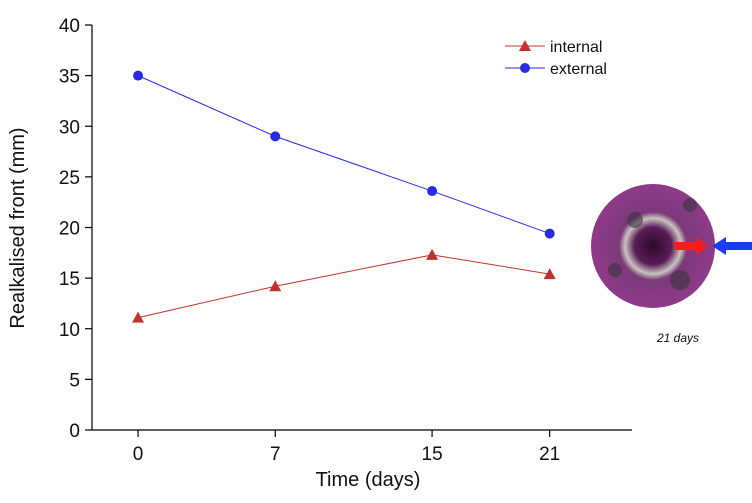  What do you see at coordinates (69, 178) in the screenshot?
I see `y-tick-label: 25` at bounding box center [69, 178].